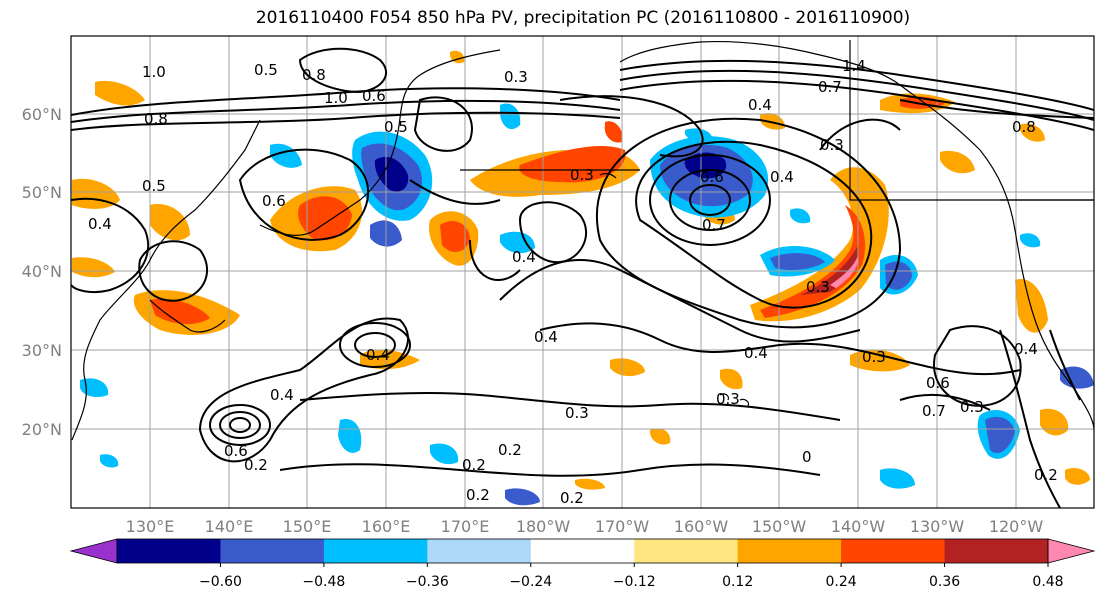 The image size is (1105, 601). Describe the element at coordinates (622, 526) in the screenshot. I see `lon-label: 170°W` at that location.